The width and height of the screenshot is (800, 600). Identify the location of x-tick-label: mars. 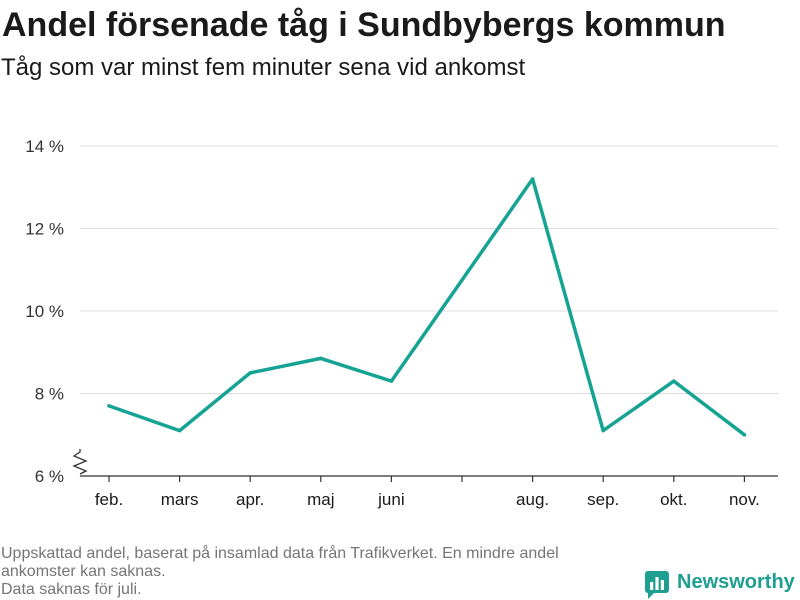
(180, 499).